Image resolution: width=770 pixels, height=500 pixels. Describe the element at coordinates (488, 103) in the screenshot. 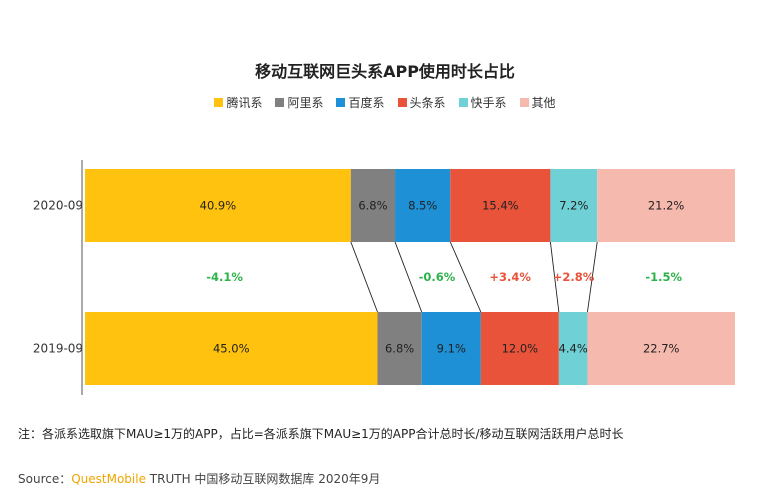

I see `legend-label: 快手系` at that location.